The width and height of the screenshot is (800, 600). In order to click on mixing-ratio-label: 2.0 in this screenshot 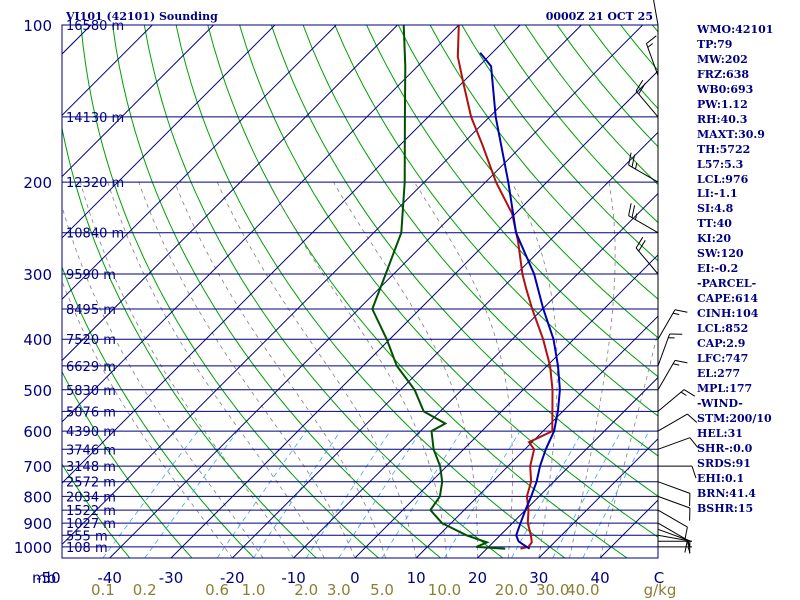, I will do `click(306, 590)`.